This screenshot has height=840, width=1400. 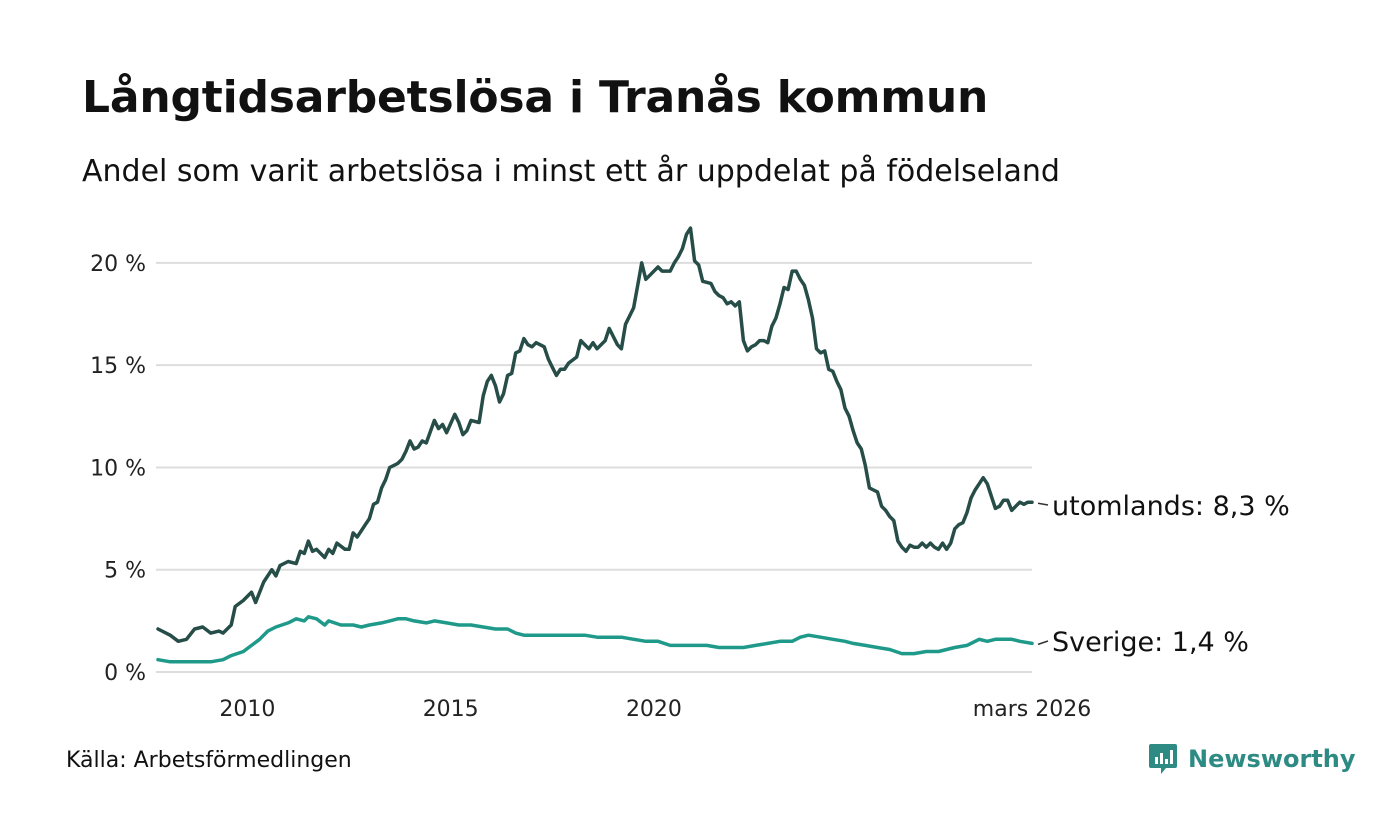 What do you see at coordinates (118, 264) in the screenshot?
I see `y-tick-label: 20 %` at bounding box center [118, 264].